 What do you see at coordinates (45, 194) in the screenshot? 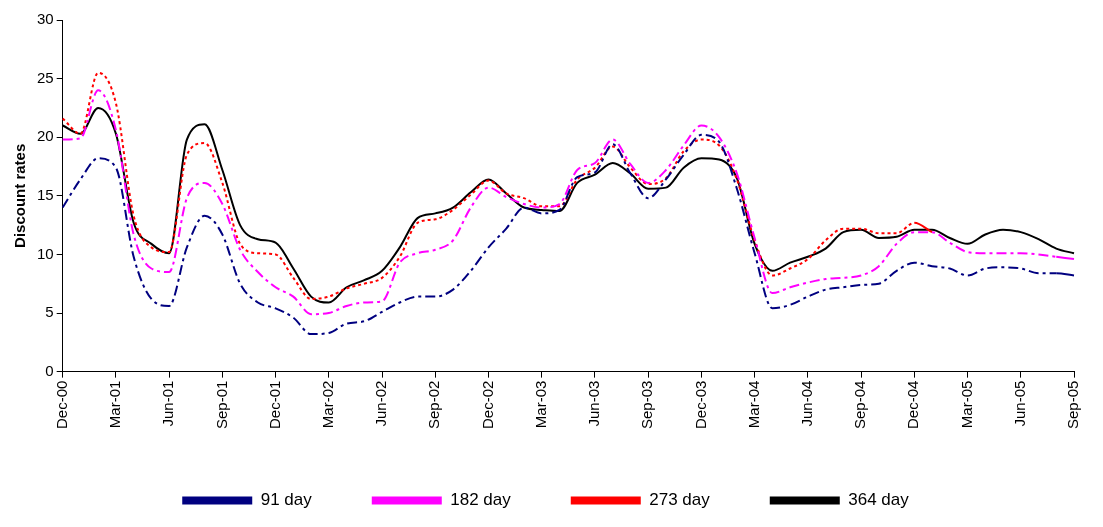
I see `y-tick-label: 15` at bounding box center [45, 194].